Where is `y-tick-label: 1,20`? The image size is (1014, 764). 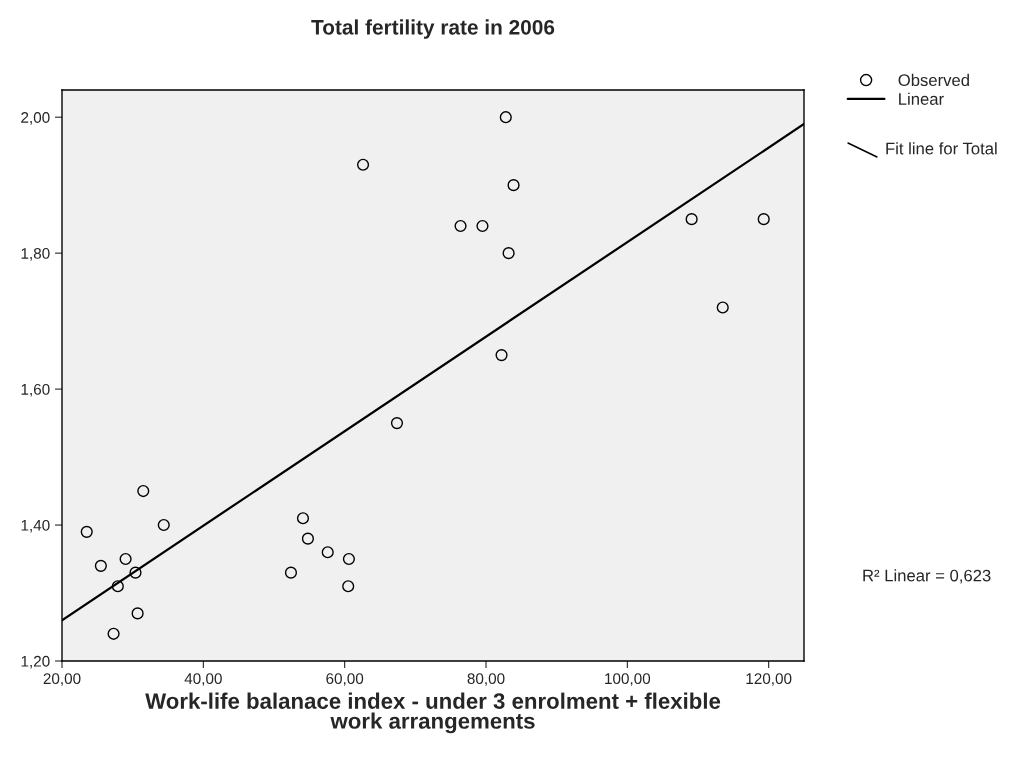
y-tick-label: 1,20 is located at coordinates (35, 662).